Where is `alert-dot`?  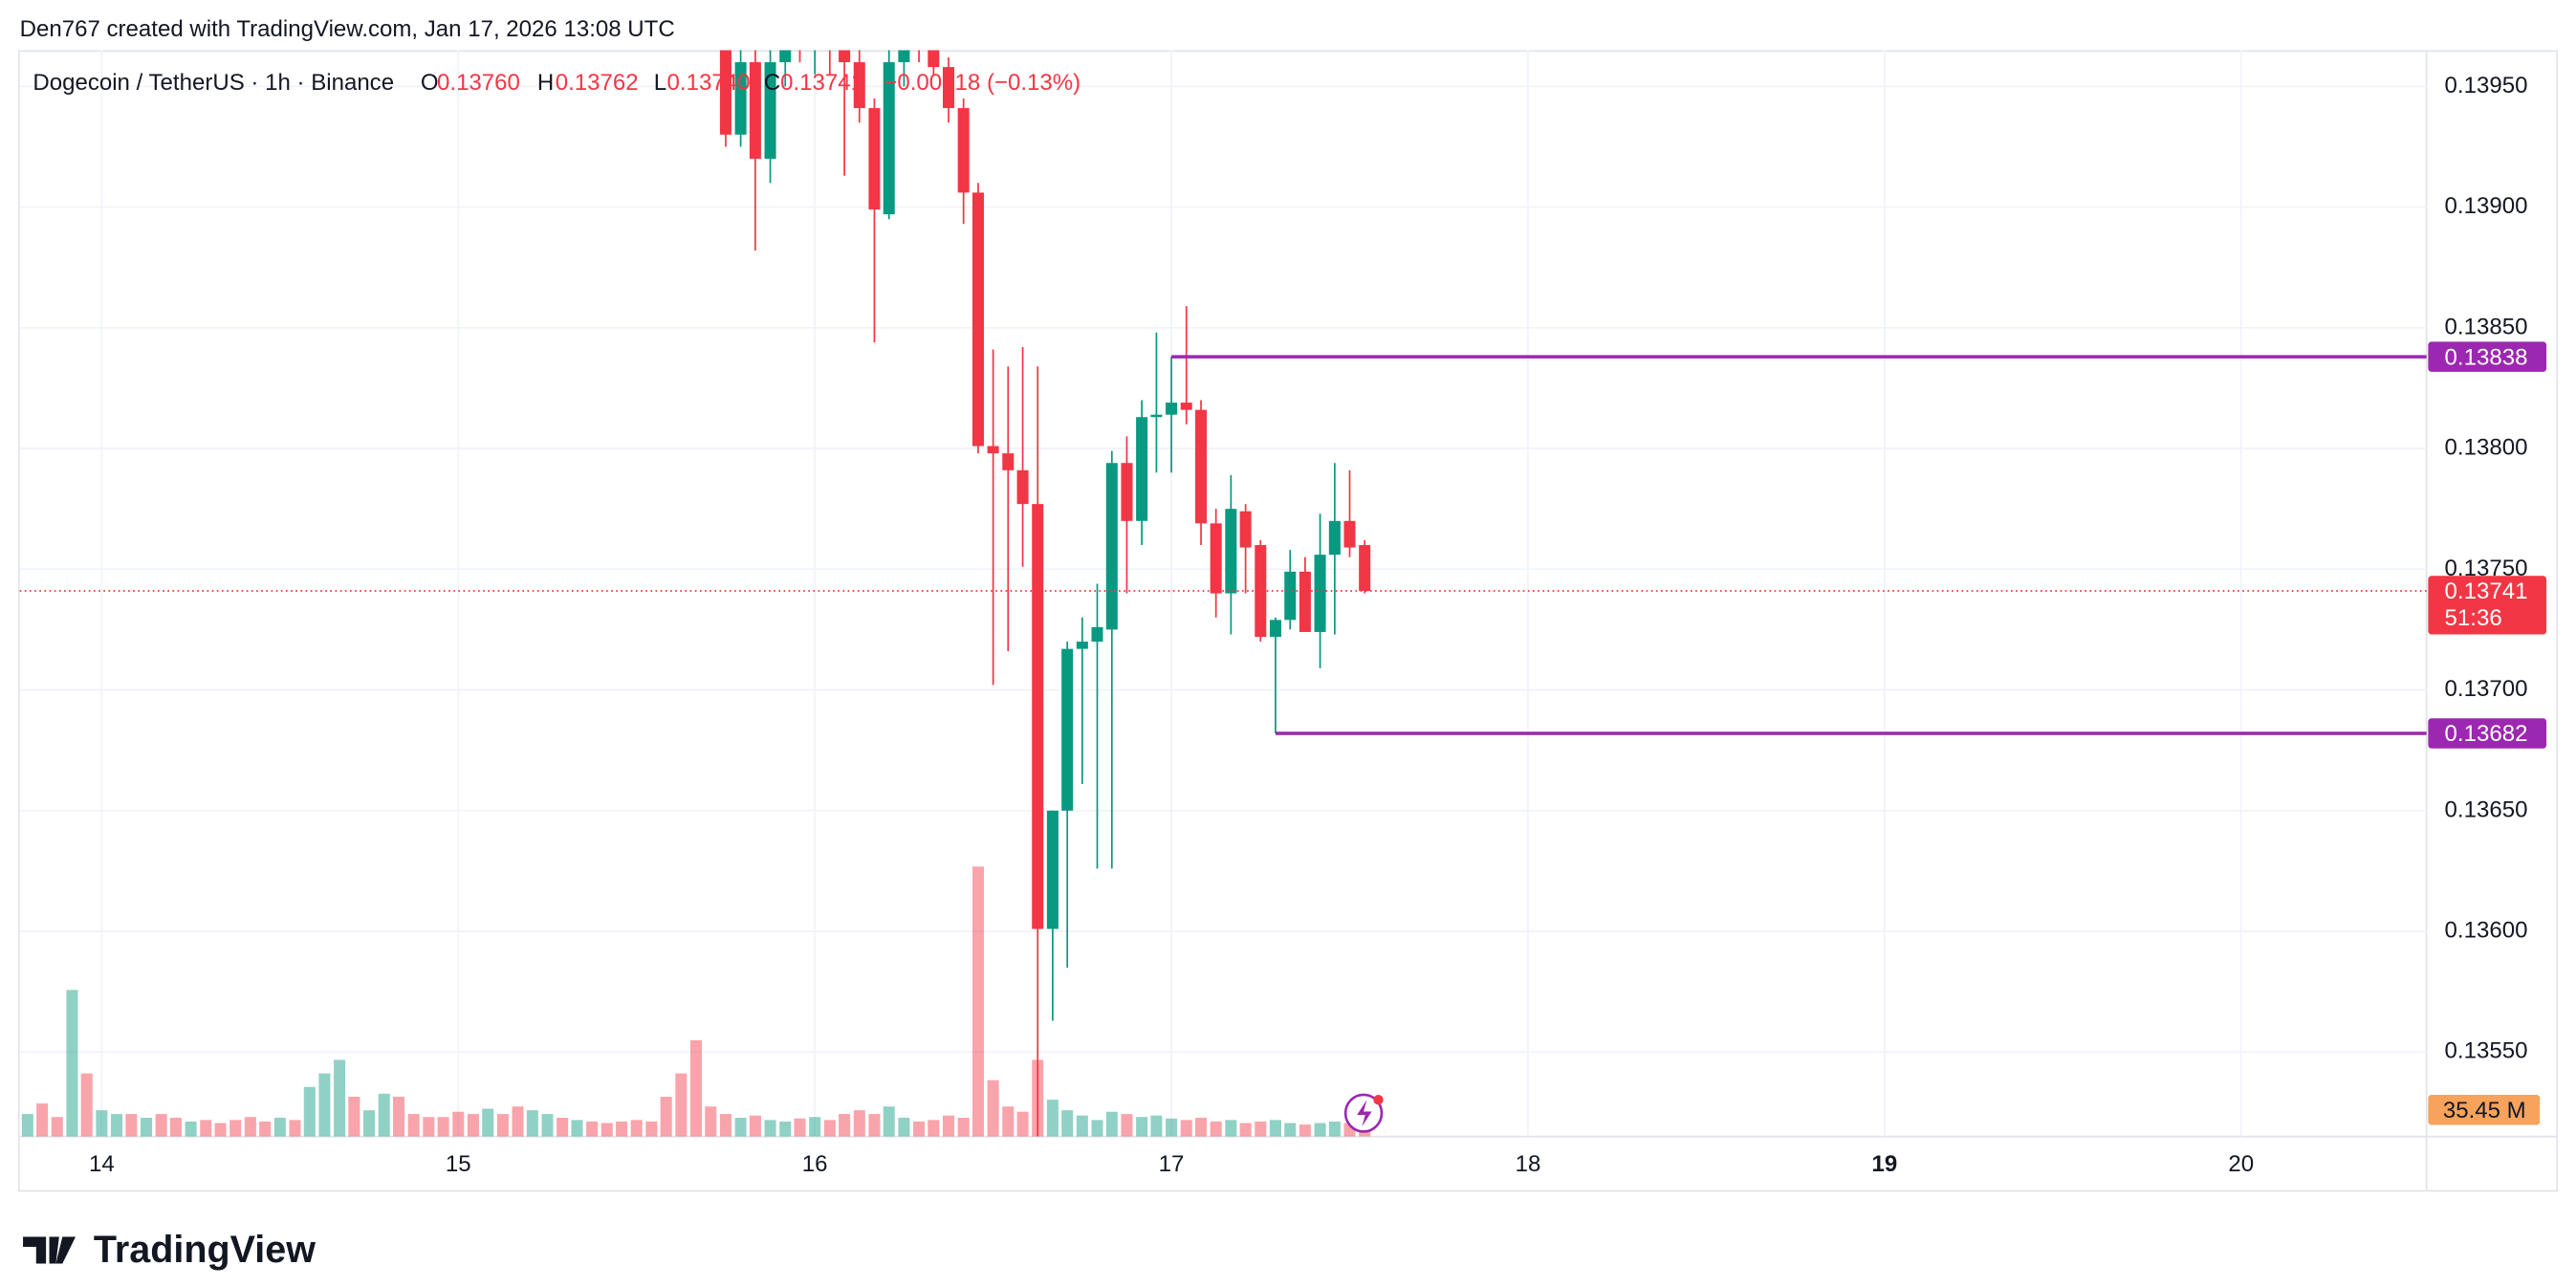 alert-dot is located at coordinates (1378, 1099).